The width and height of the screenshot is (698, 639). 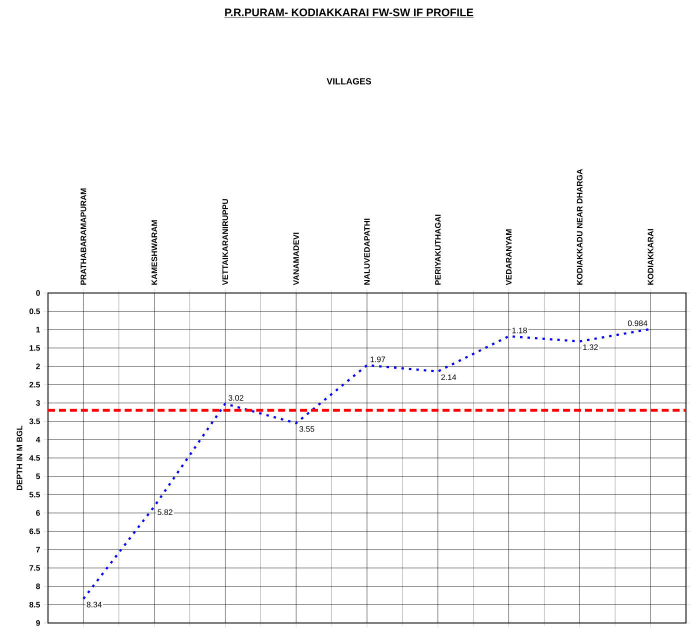 I want to click on text: VILLAGES, so click(x=349, y=81).